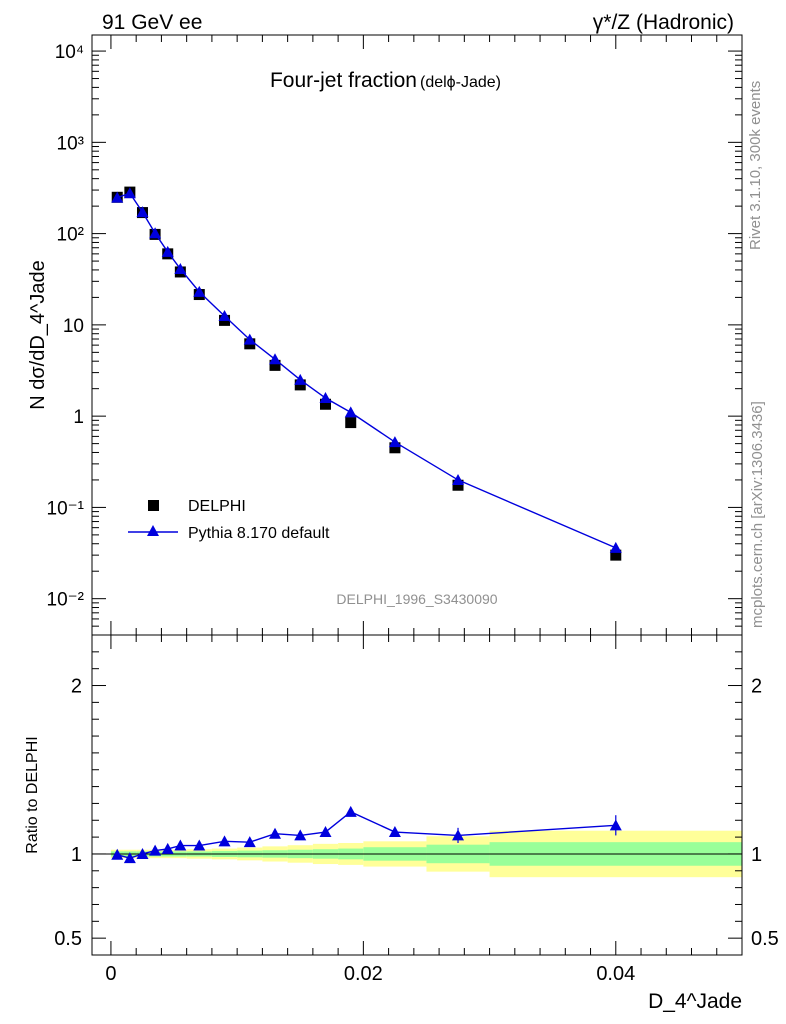  I want to click on y-tick-label: 10⁴, so click(69, 52).